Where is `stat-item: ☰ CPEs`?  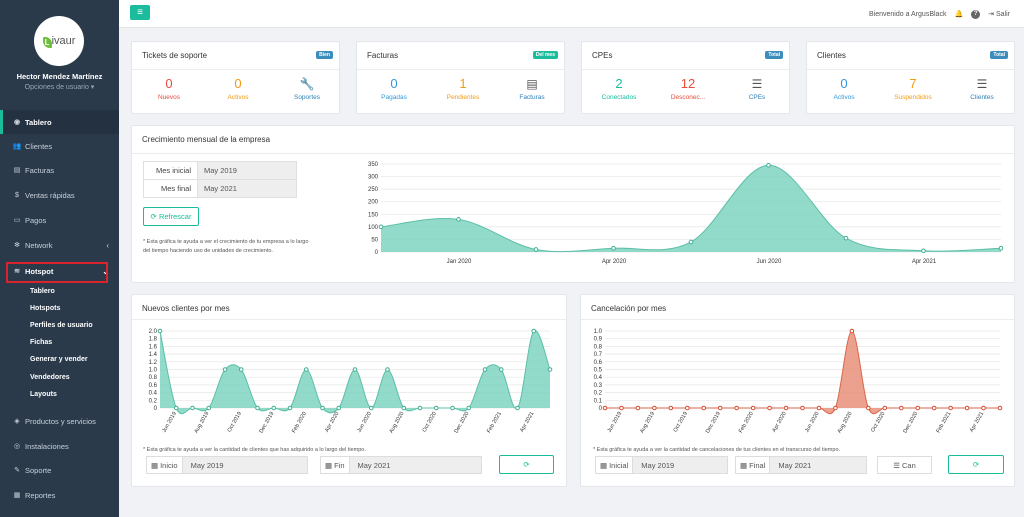 stat-item: ☰ CPEs is located at coordinates (757, 89).